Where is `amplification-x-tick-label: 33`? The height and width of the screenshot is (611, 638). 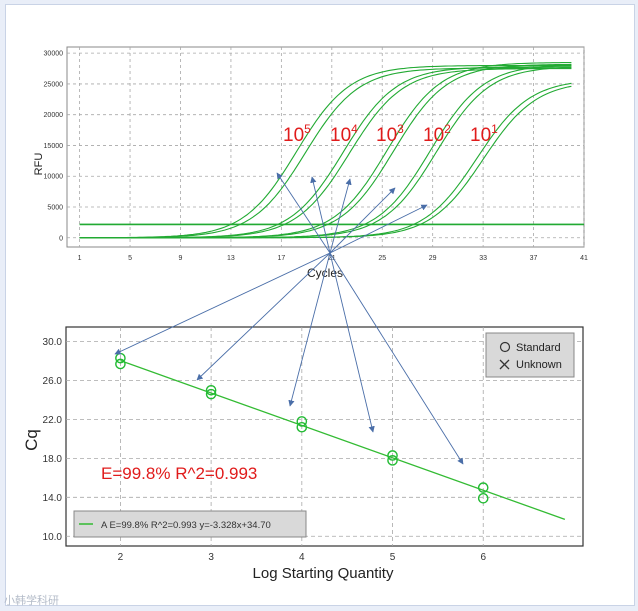 amplification-x-tick-label: 33 is located at coordinates (483, 258).